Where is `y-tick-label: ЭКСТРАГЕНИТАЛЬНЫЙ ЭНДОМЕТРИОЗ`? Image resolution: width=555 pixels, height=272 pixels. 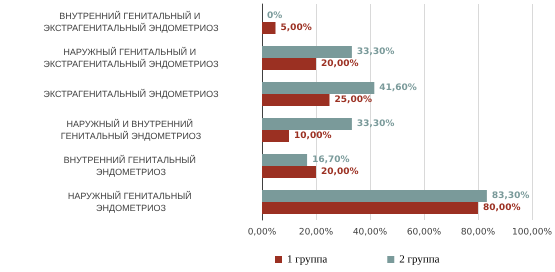 y-tick-label: ЭКСТРАГЕНИТАЛЬНЫЙ ЭНДОМЕТРИОЗ is located at coordinates (131, 93).